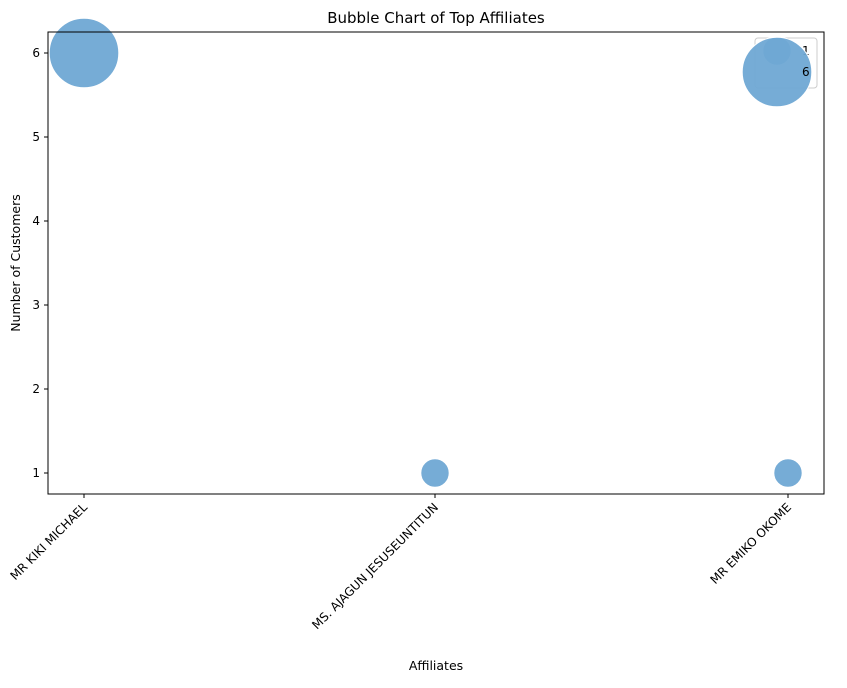 The image size is (847, 688). I want to click on x-axis-title: Affiliates, so click(436, 665).